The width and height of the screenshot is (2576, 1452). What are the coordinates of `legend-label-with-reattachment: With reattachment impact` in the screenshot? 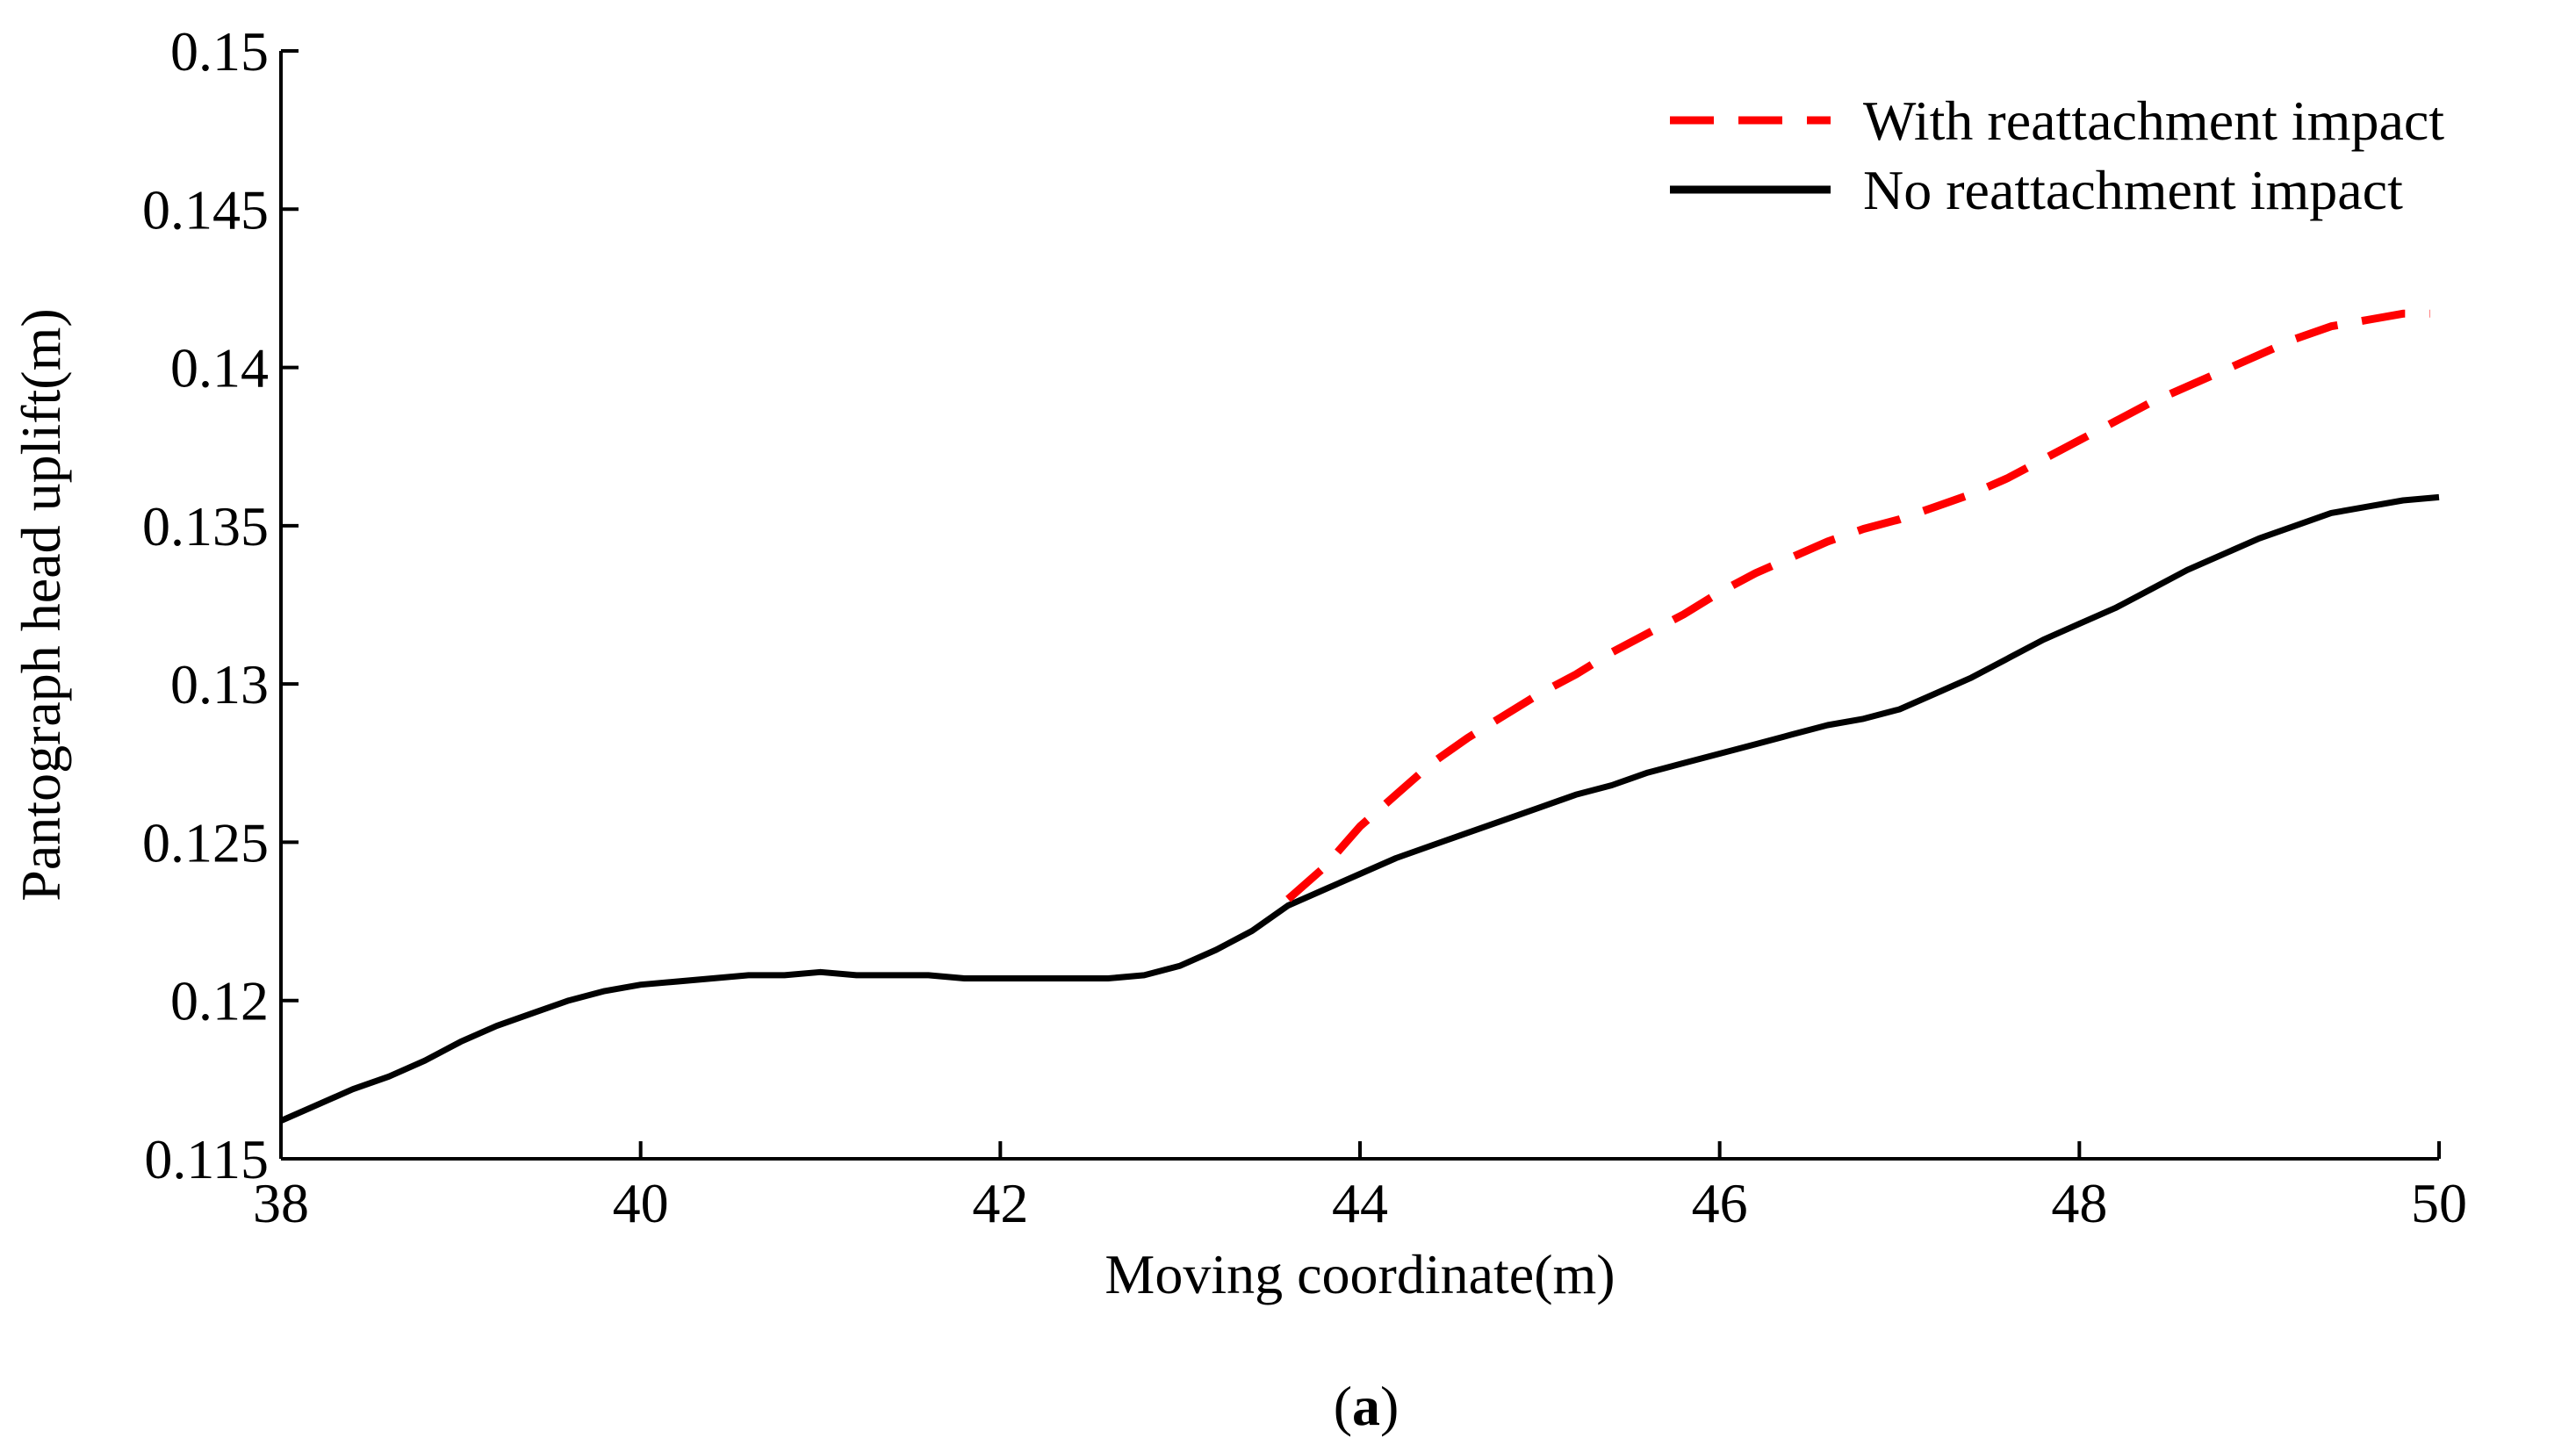 It's located at (2153, 121).